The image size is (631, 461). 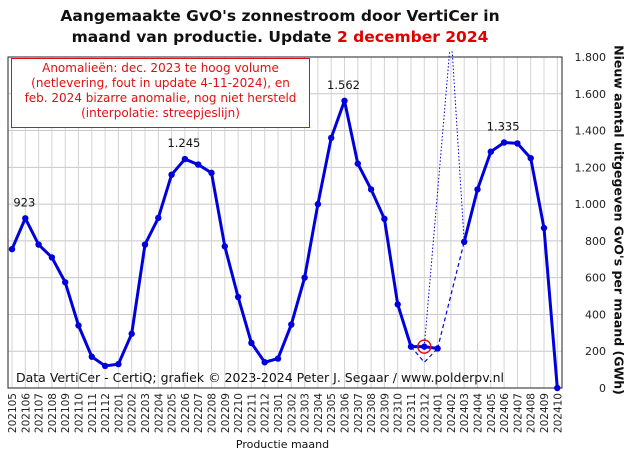 I want to click on y-tick-label: 1.000, so click(x=591, y=204).